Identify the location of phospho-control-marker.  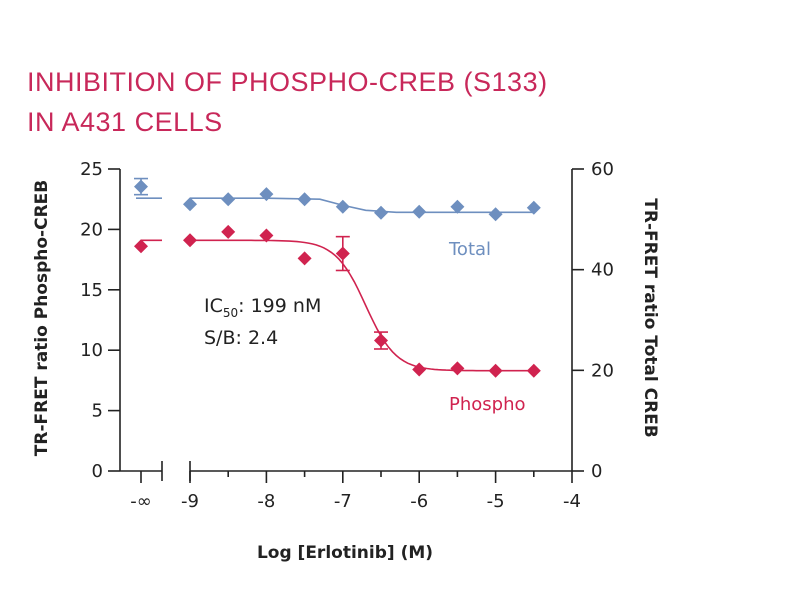
(141, 246).